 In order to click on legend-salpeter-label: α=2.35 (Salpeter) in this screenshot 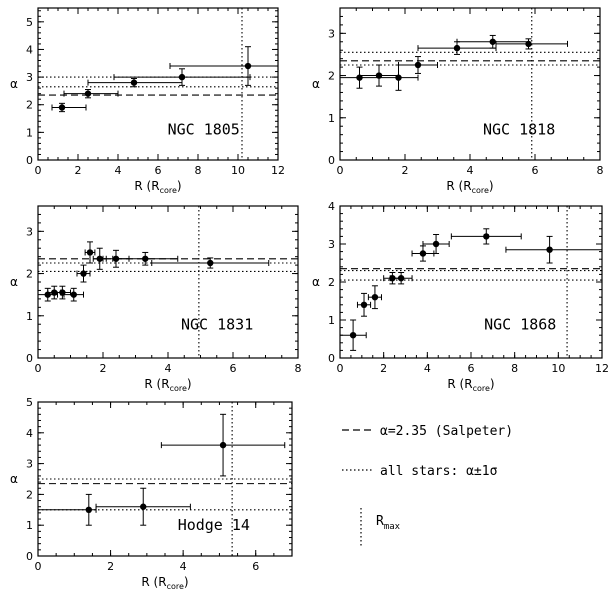, I will do `click(446, 431)`.